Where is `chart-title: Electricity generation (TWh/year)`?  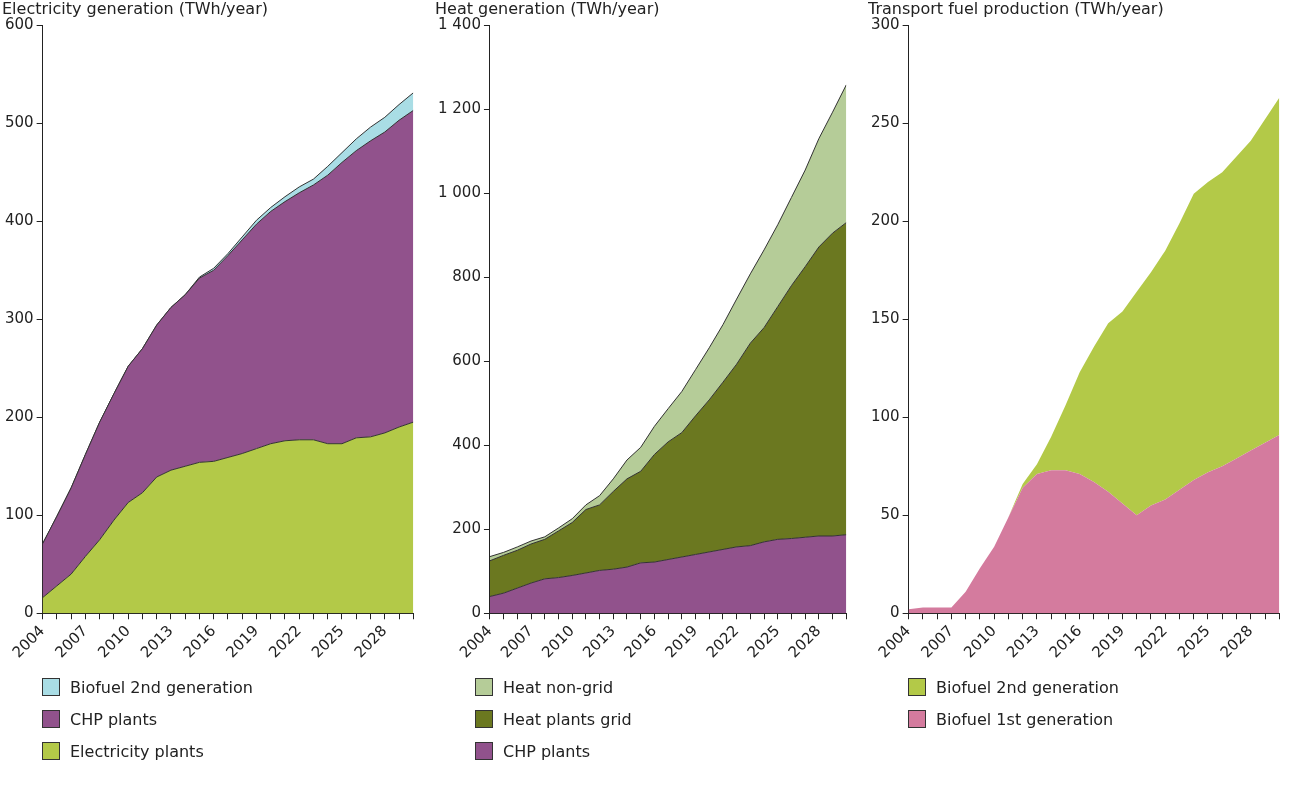
chart-title: Electricity generation (TWh/year) is located at coordinates (135, 9).